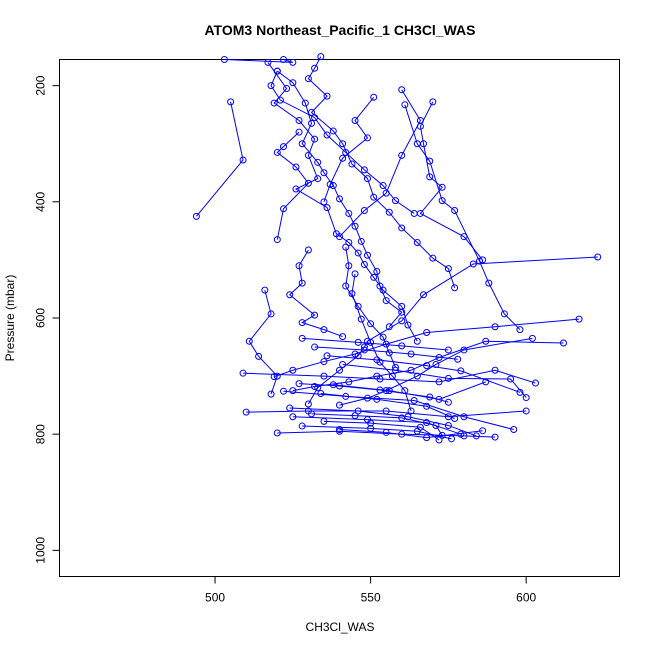 The width and height of the screenshot is (650, 650). I want to click on y-tick-label: 600, so click(41, 318).